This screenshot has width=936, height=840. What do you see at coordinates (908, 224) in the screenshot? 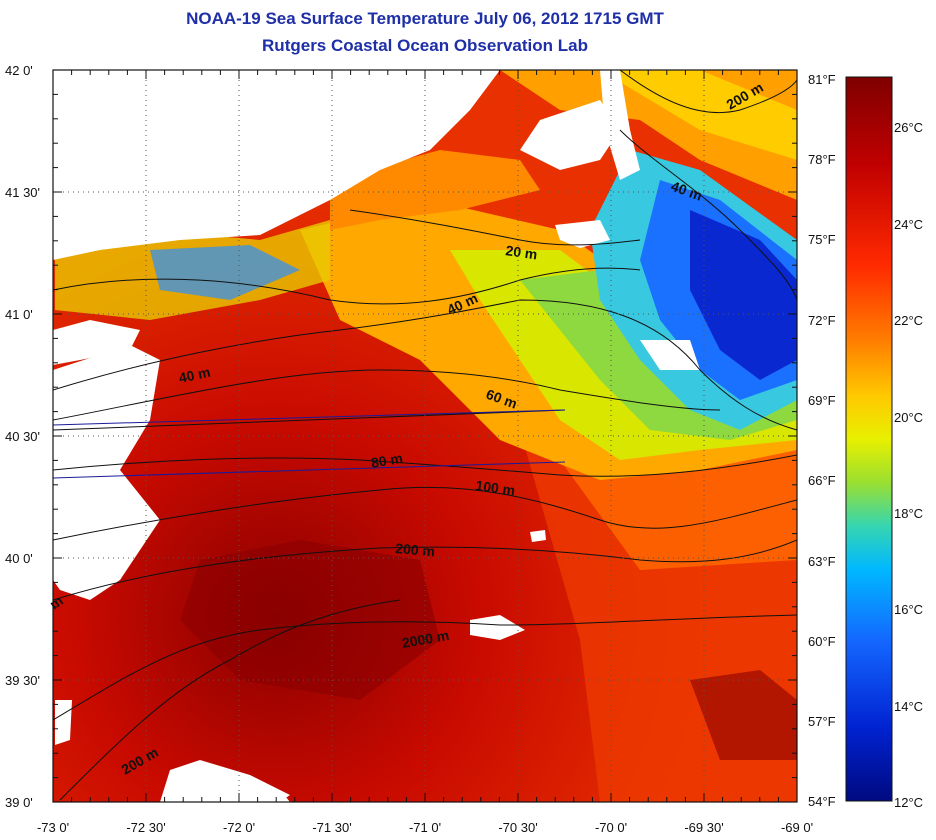
I see `celsius-label: 24°C` at bounding box center [908, 224].